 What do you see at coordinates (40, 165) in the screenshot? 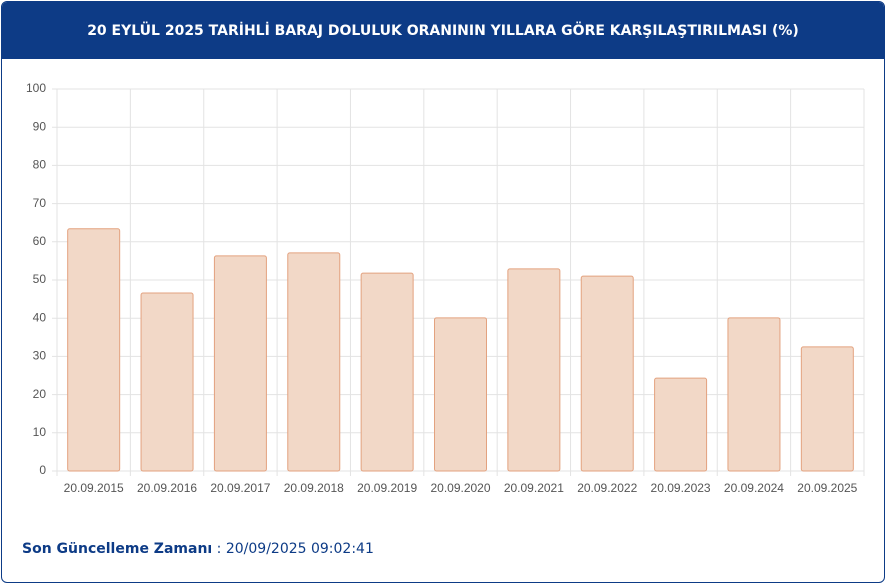
I see `y-tick-label: 80` at bounding box center [40, 165].